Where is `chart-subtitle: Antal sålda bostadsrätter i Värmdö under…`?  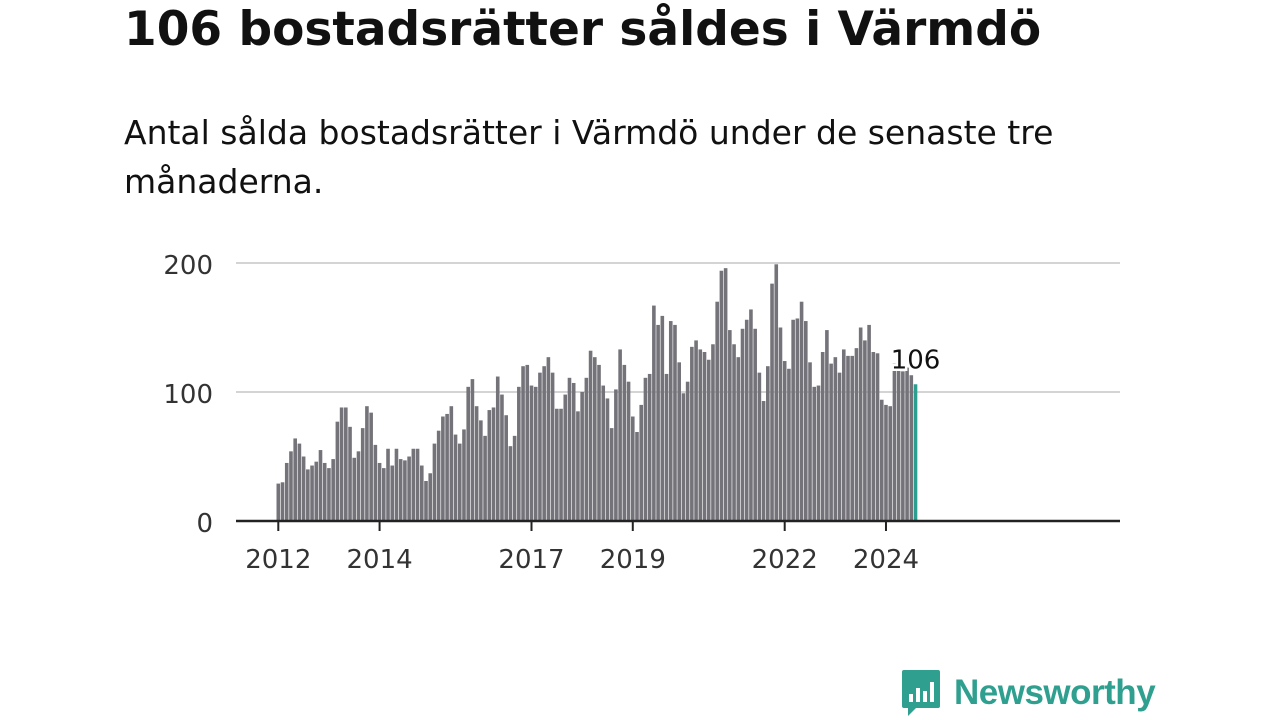 chart-subtitle: Antal sålda bostadsrätter i Värmdö under… is located at coordinates (589, 157).